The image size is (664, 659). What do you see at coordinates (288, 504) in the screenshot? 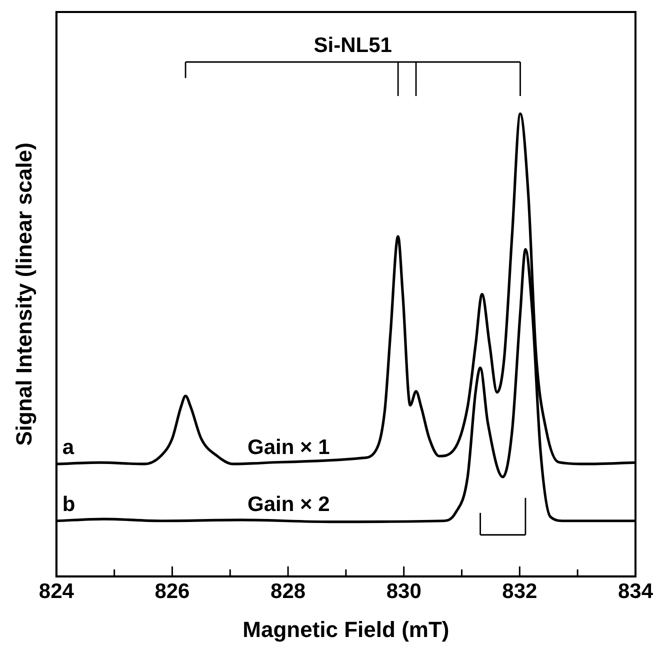
I see `annotation: Gain × 2` at bounding box center [288, 504].